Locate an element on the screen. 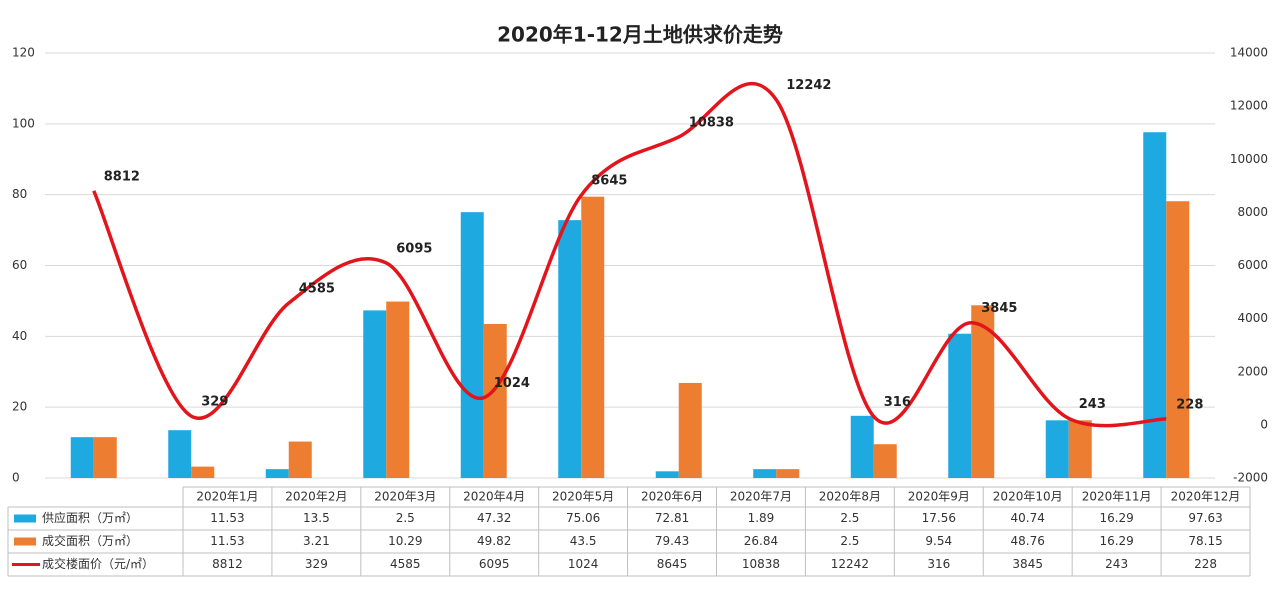 The image size is (1280, 592). y2-tick-label: 2000 is located at coordinates (1252, 371).